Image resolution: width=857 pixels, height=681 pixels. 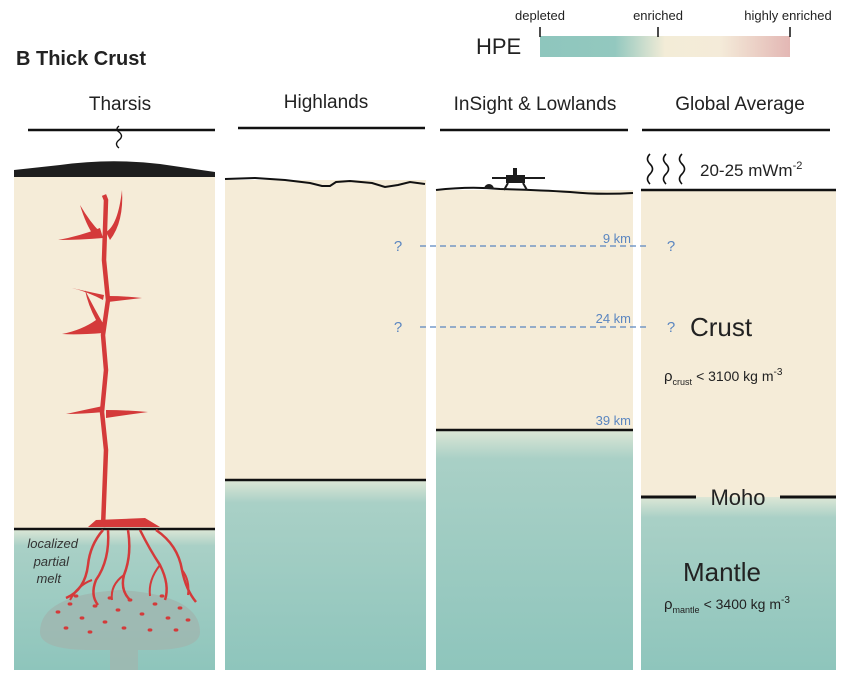 I want to click on global-mantle, so click(x=738, y=583).